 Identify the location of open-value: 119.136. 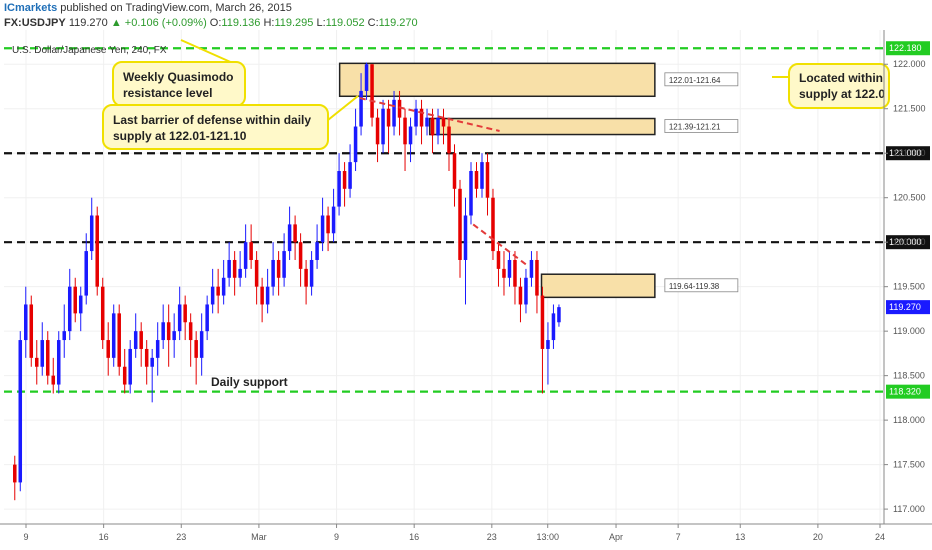
(241, 23).